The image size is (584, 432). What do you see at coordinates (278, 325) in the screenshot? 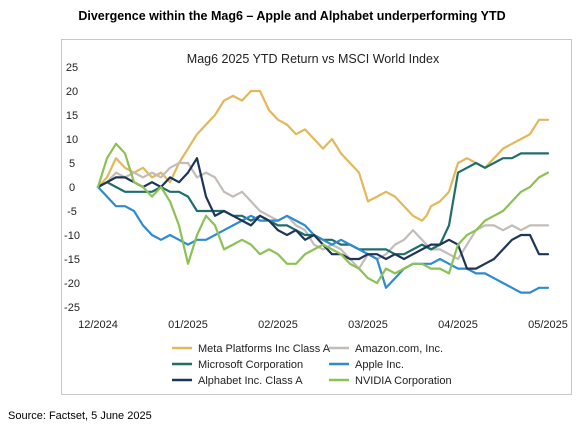
I see `x-tick-label: 02/2025` at bounding box center [278, 325].